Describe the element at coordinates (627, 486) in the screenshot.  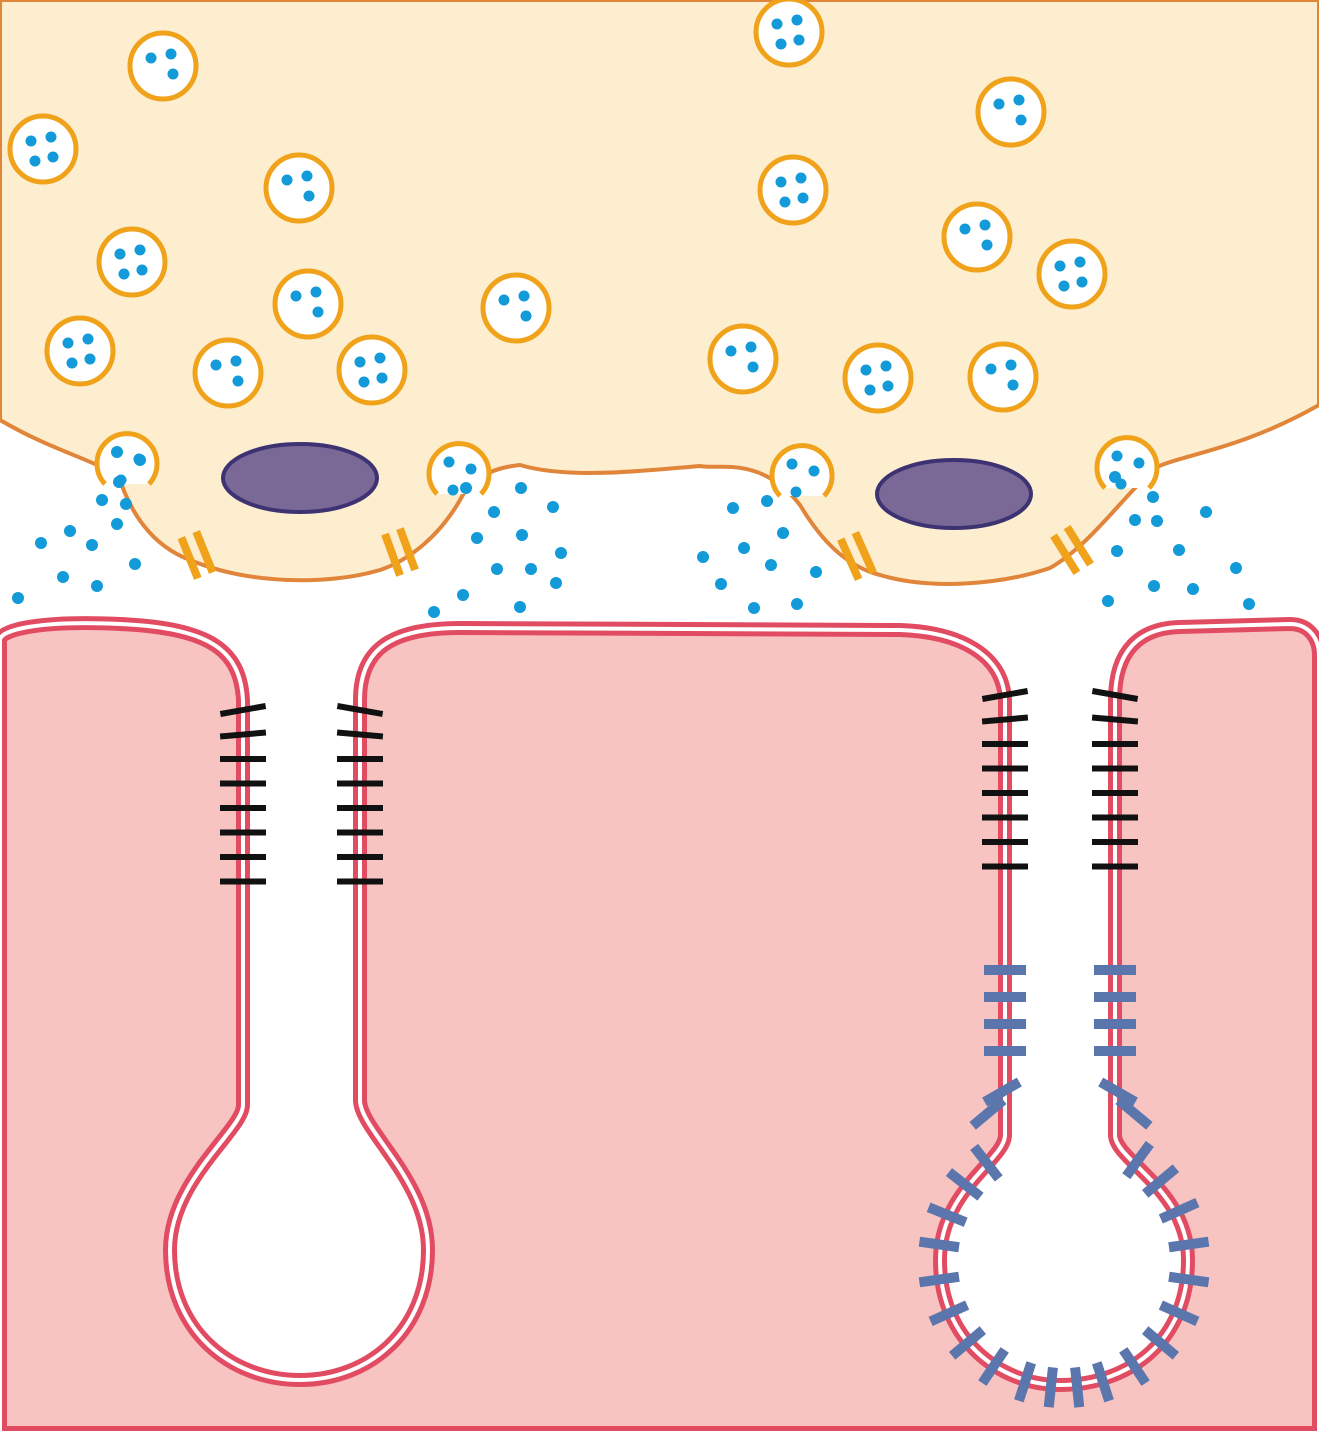
I see `dense-bar-layer` at that location.